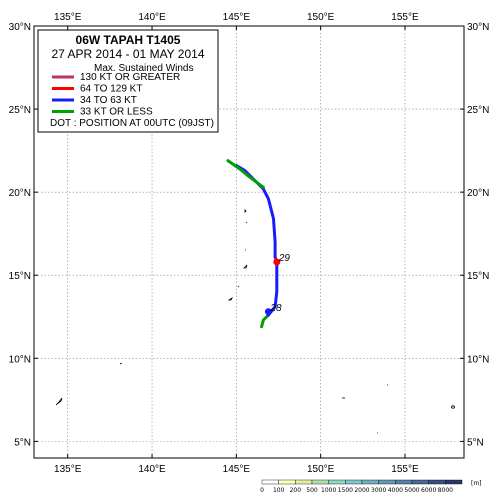 This screenshot has height=500, width=500. What do you see at coordinates (128, 40) in the screenshot?
I see `legend-title: 06W TAPAH T1405` at bounding box center [128, 40].